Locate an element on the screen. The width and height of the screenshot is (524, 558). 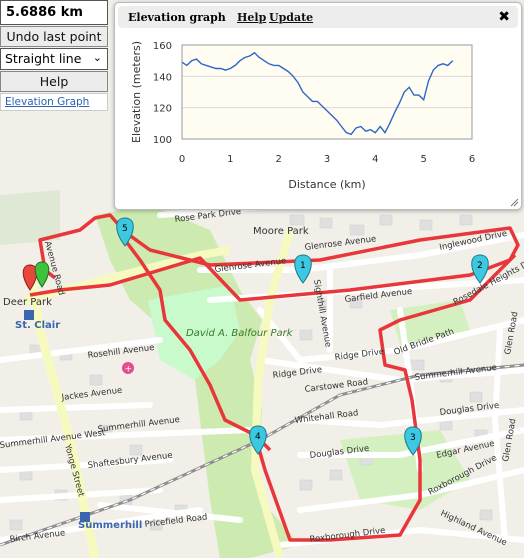
park-north-east is located at coordinates (430, 322).